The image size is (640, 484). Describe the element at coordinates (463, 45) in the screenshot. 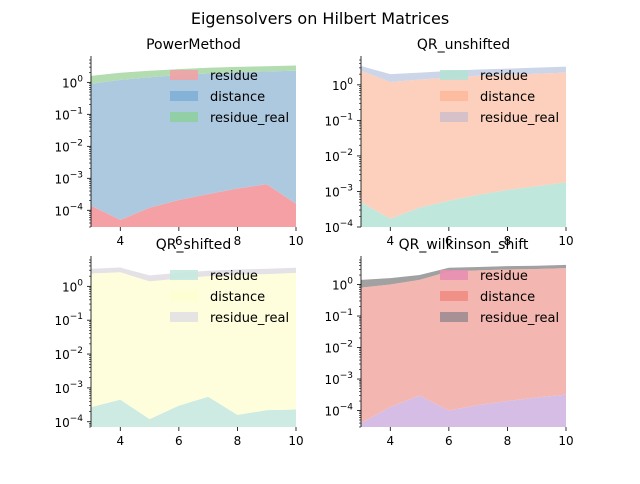

I see `panel-title: QR_unshifted` at that location.